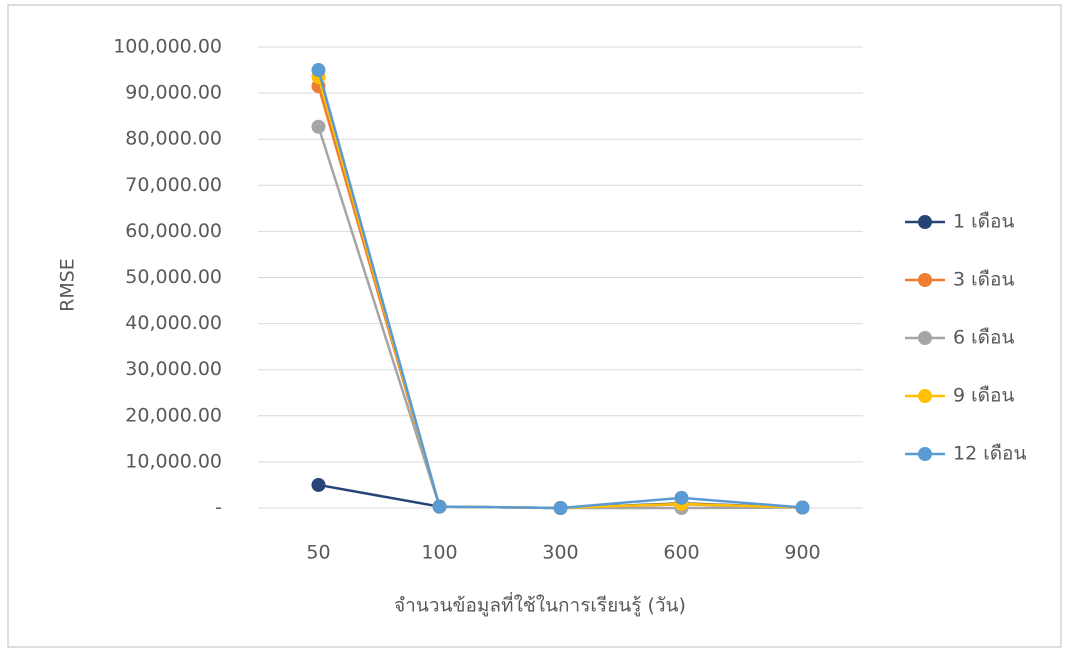 The image size is (1067, 652). I want to click on y-tick-label: 60,000.00, so click(173, 231).